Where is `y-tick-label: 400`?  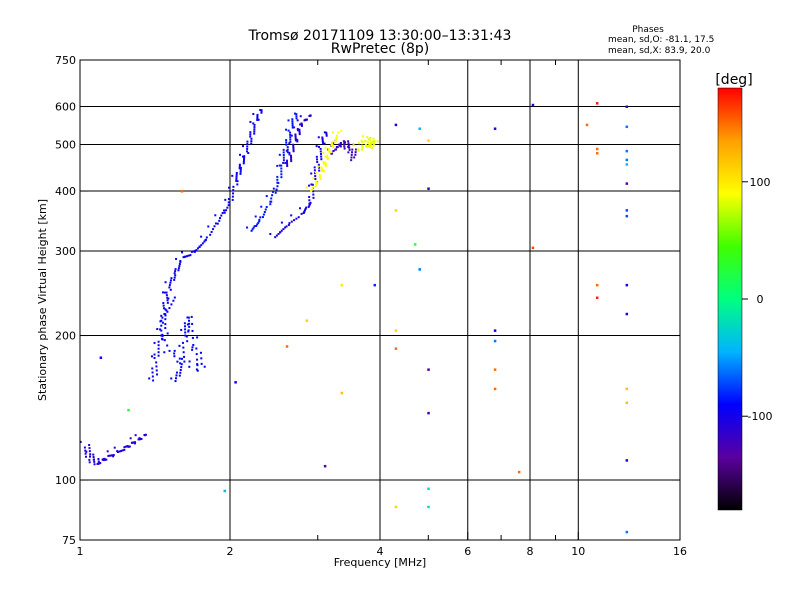
y-tick-label: 400 is located at coordinates (65, 191).